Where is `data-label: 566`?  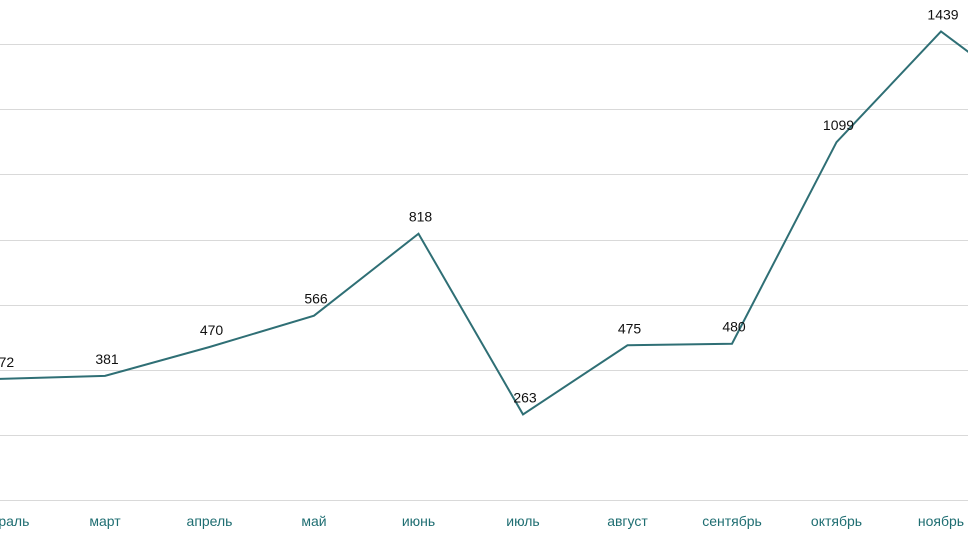
data-label: 566 is located at coordinates (316, 299).